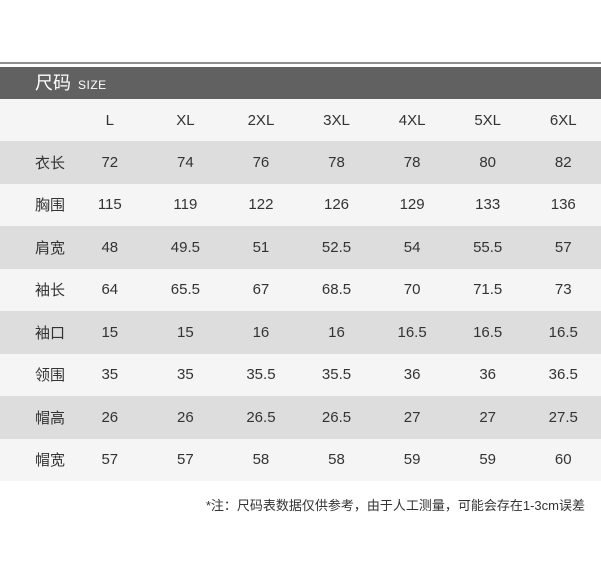 Image resolution: width=601 pixels, height=584 pixels. I want to click on value-cell: 36.5, so click(563, 375).